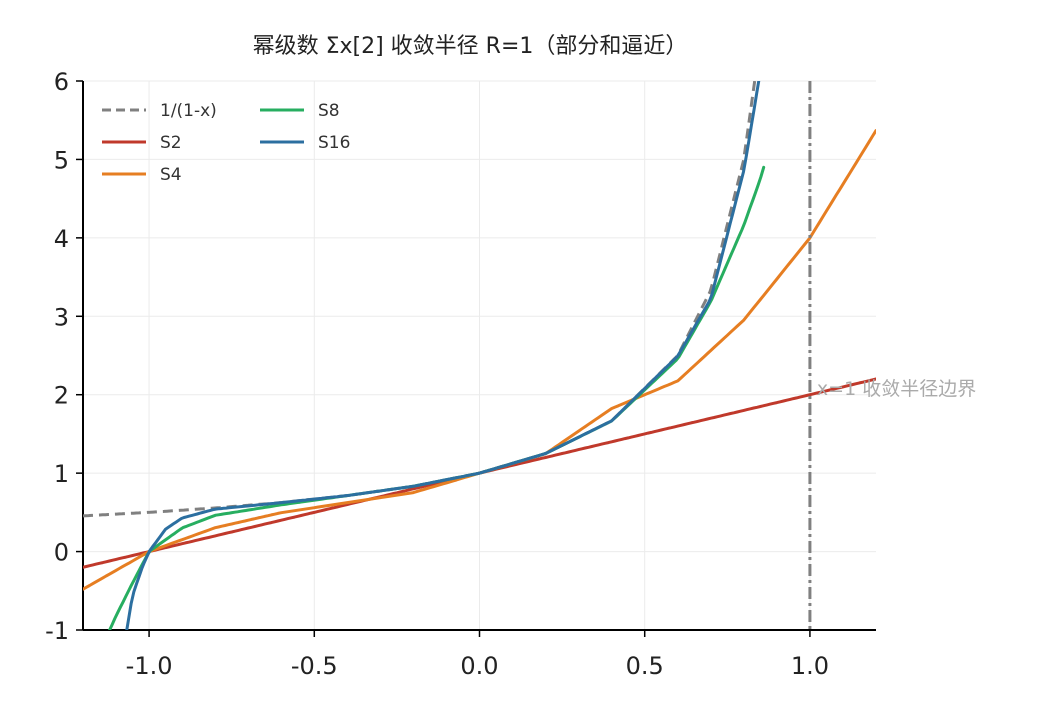 The height and width of the screenshot is (717, 1039). Describe the element at coordinates (57, 631) in the screenshot. I see `y-tick-label: -1` at that location.